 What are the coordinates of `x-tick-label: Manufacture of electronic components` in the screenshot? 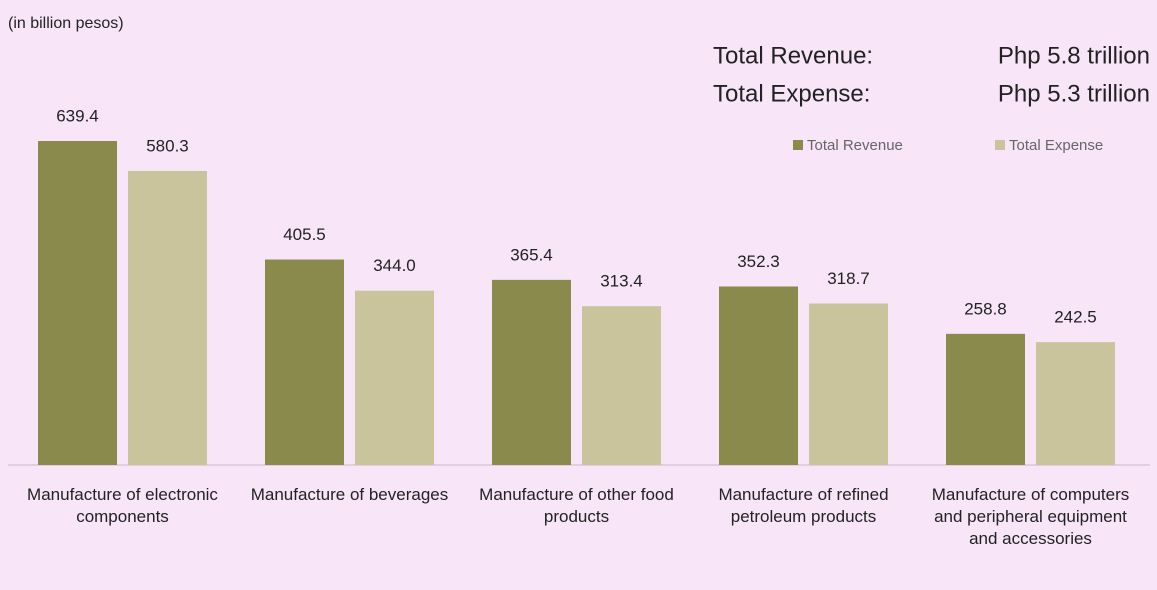 It's located at (122, 505).